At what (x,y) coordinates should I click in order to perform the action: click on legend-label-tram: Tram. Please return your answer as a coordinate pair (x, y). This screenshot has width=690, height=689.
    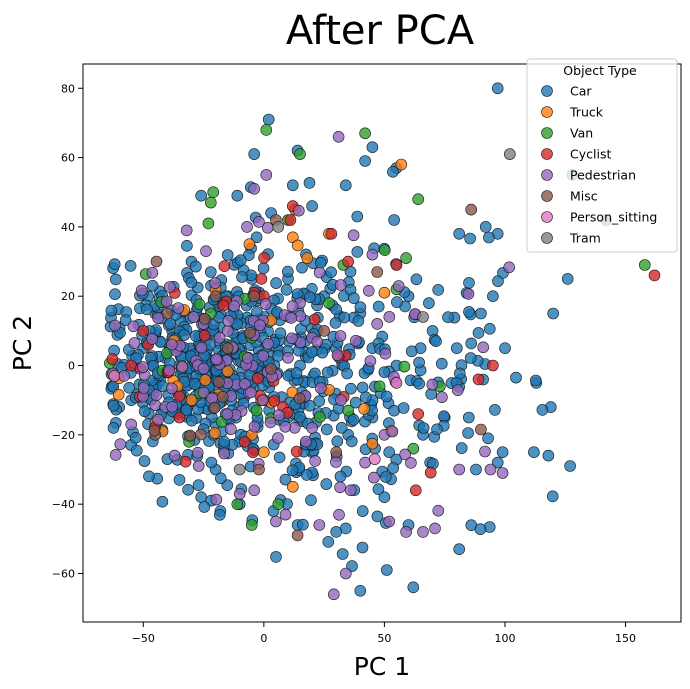
    Looking at the image, I should click on (585, 238).